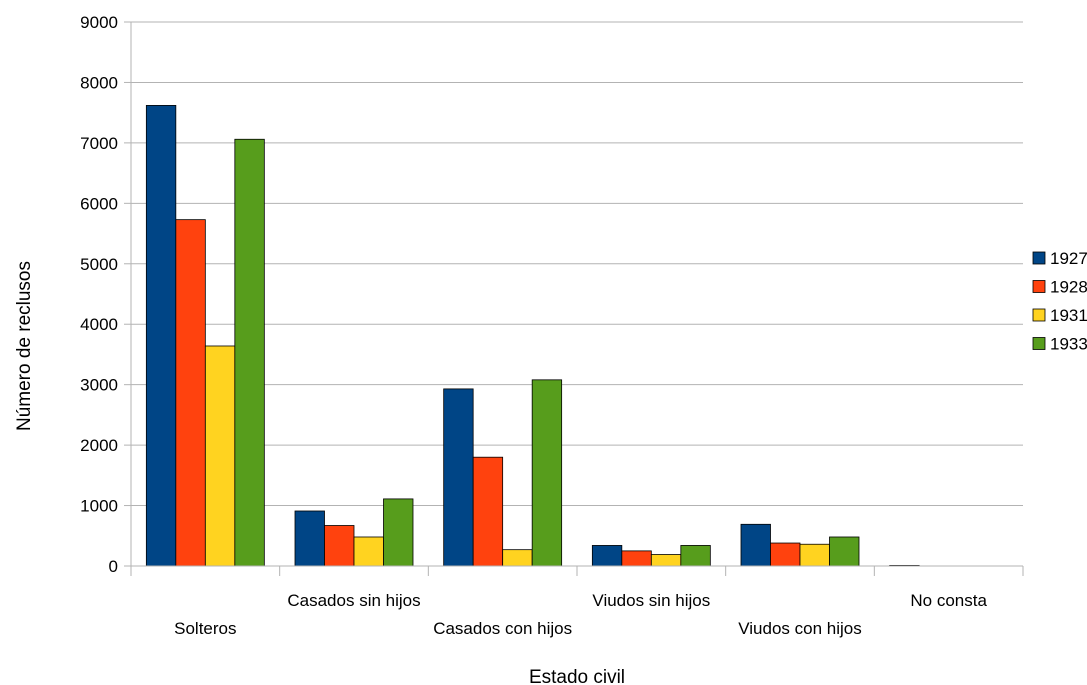 The image size is (1087, 685). I want to click on y-tick-label: 1000, so click(99, 506).